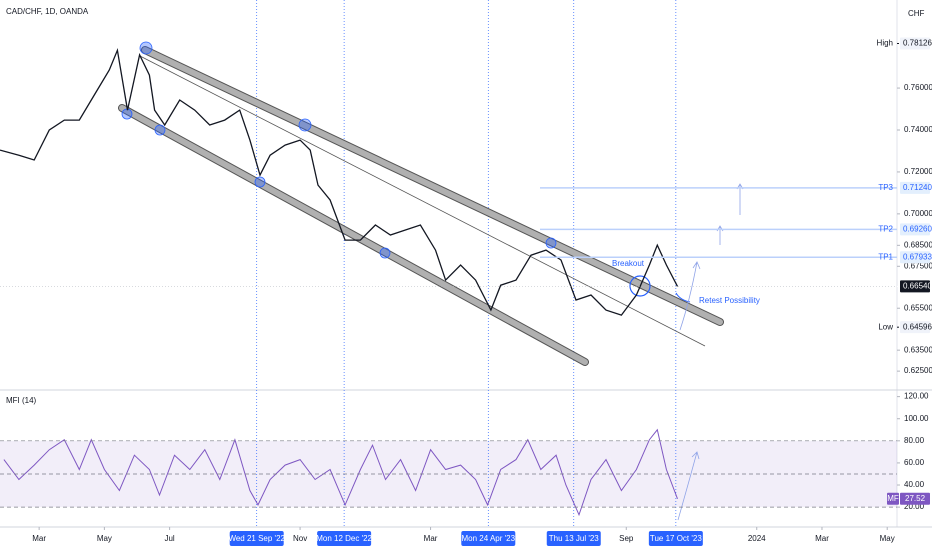  What do you see at coordinates (885, 256) in the screenshot?
I see `level-name: TP1` at bounding box center [885, 256].